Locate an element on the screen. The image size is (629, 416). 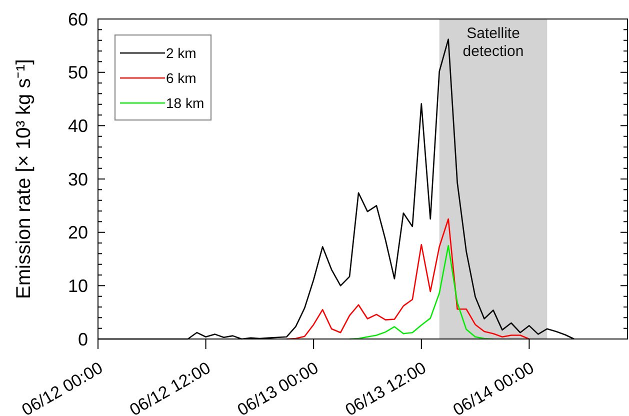
y-tick-label: 30 is located at coordinates (78, 179).